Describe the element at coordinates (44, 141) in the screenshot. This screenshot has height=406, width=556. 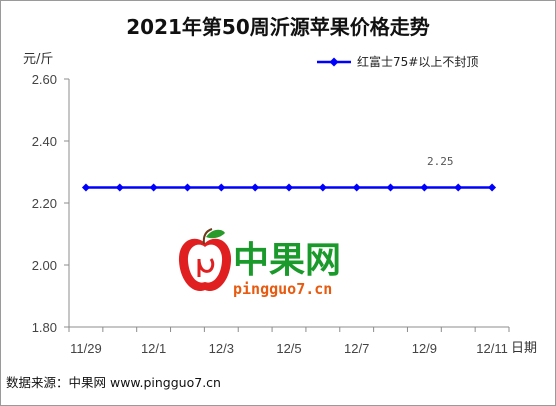
I see `y-tick-label: 2.40` at that location.